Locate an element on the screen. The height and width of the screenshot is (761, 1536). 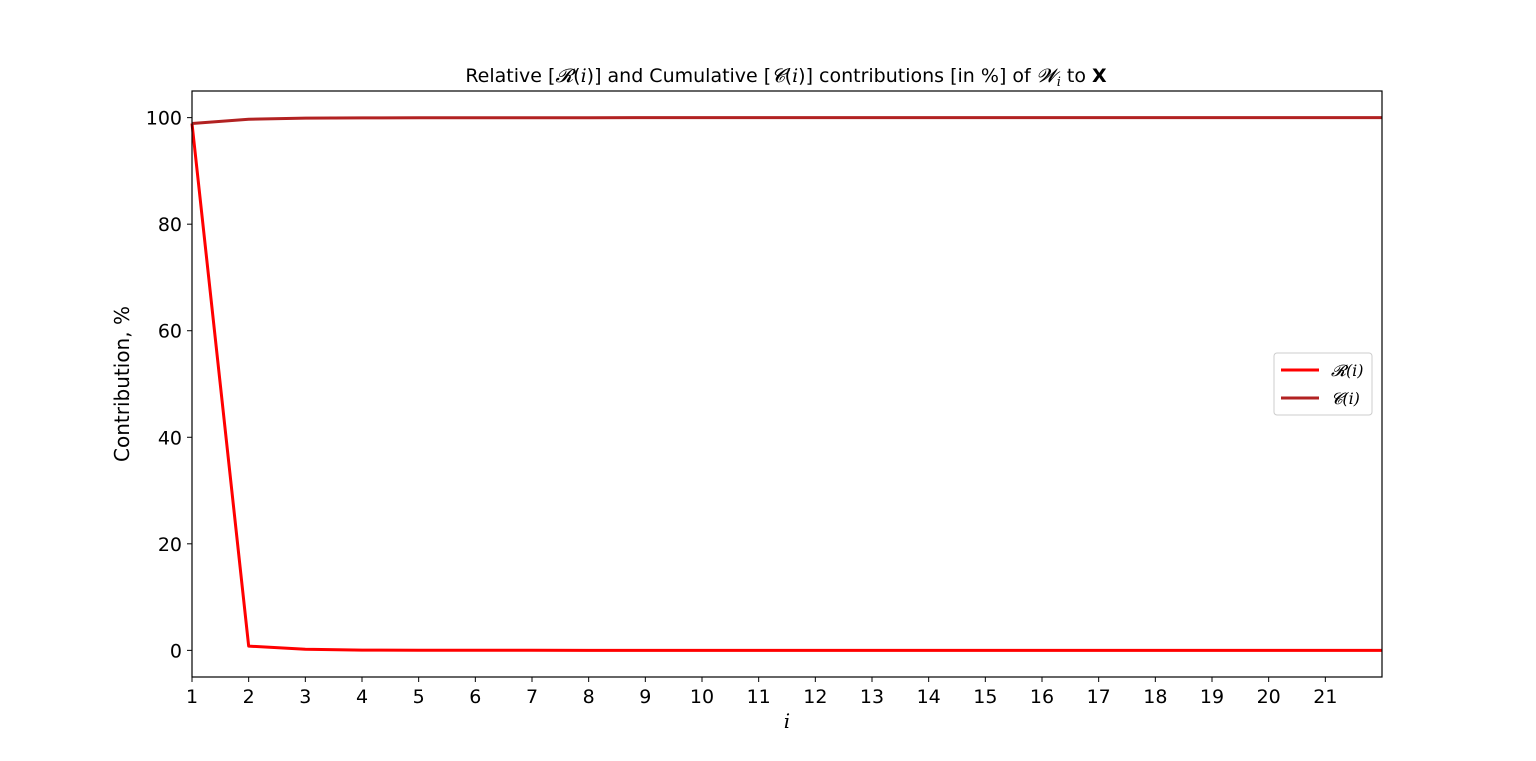
title-w-subscript: i is located at coordinates (1059, 82).